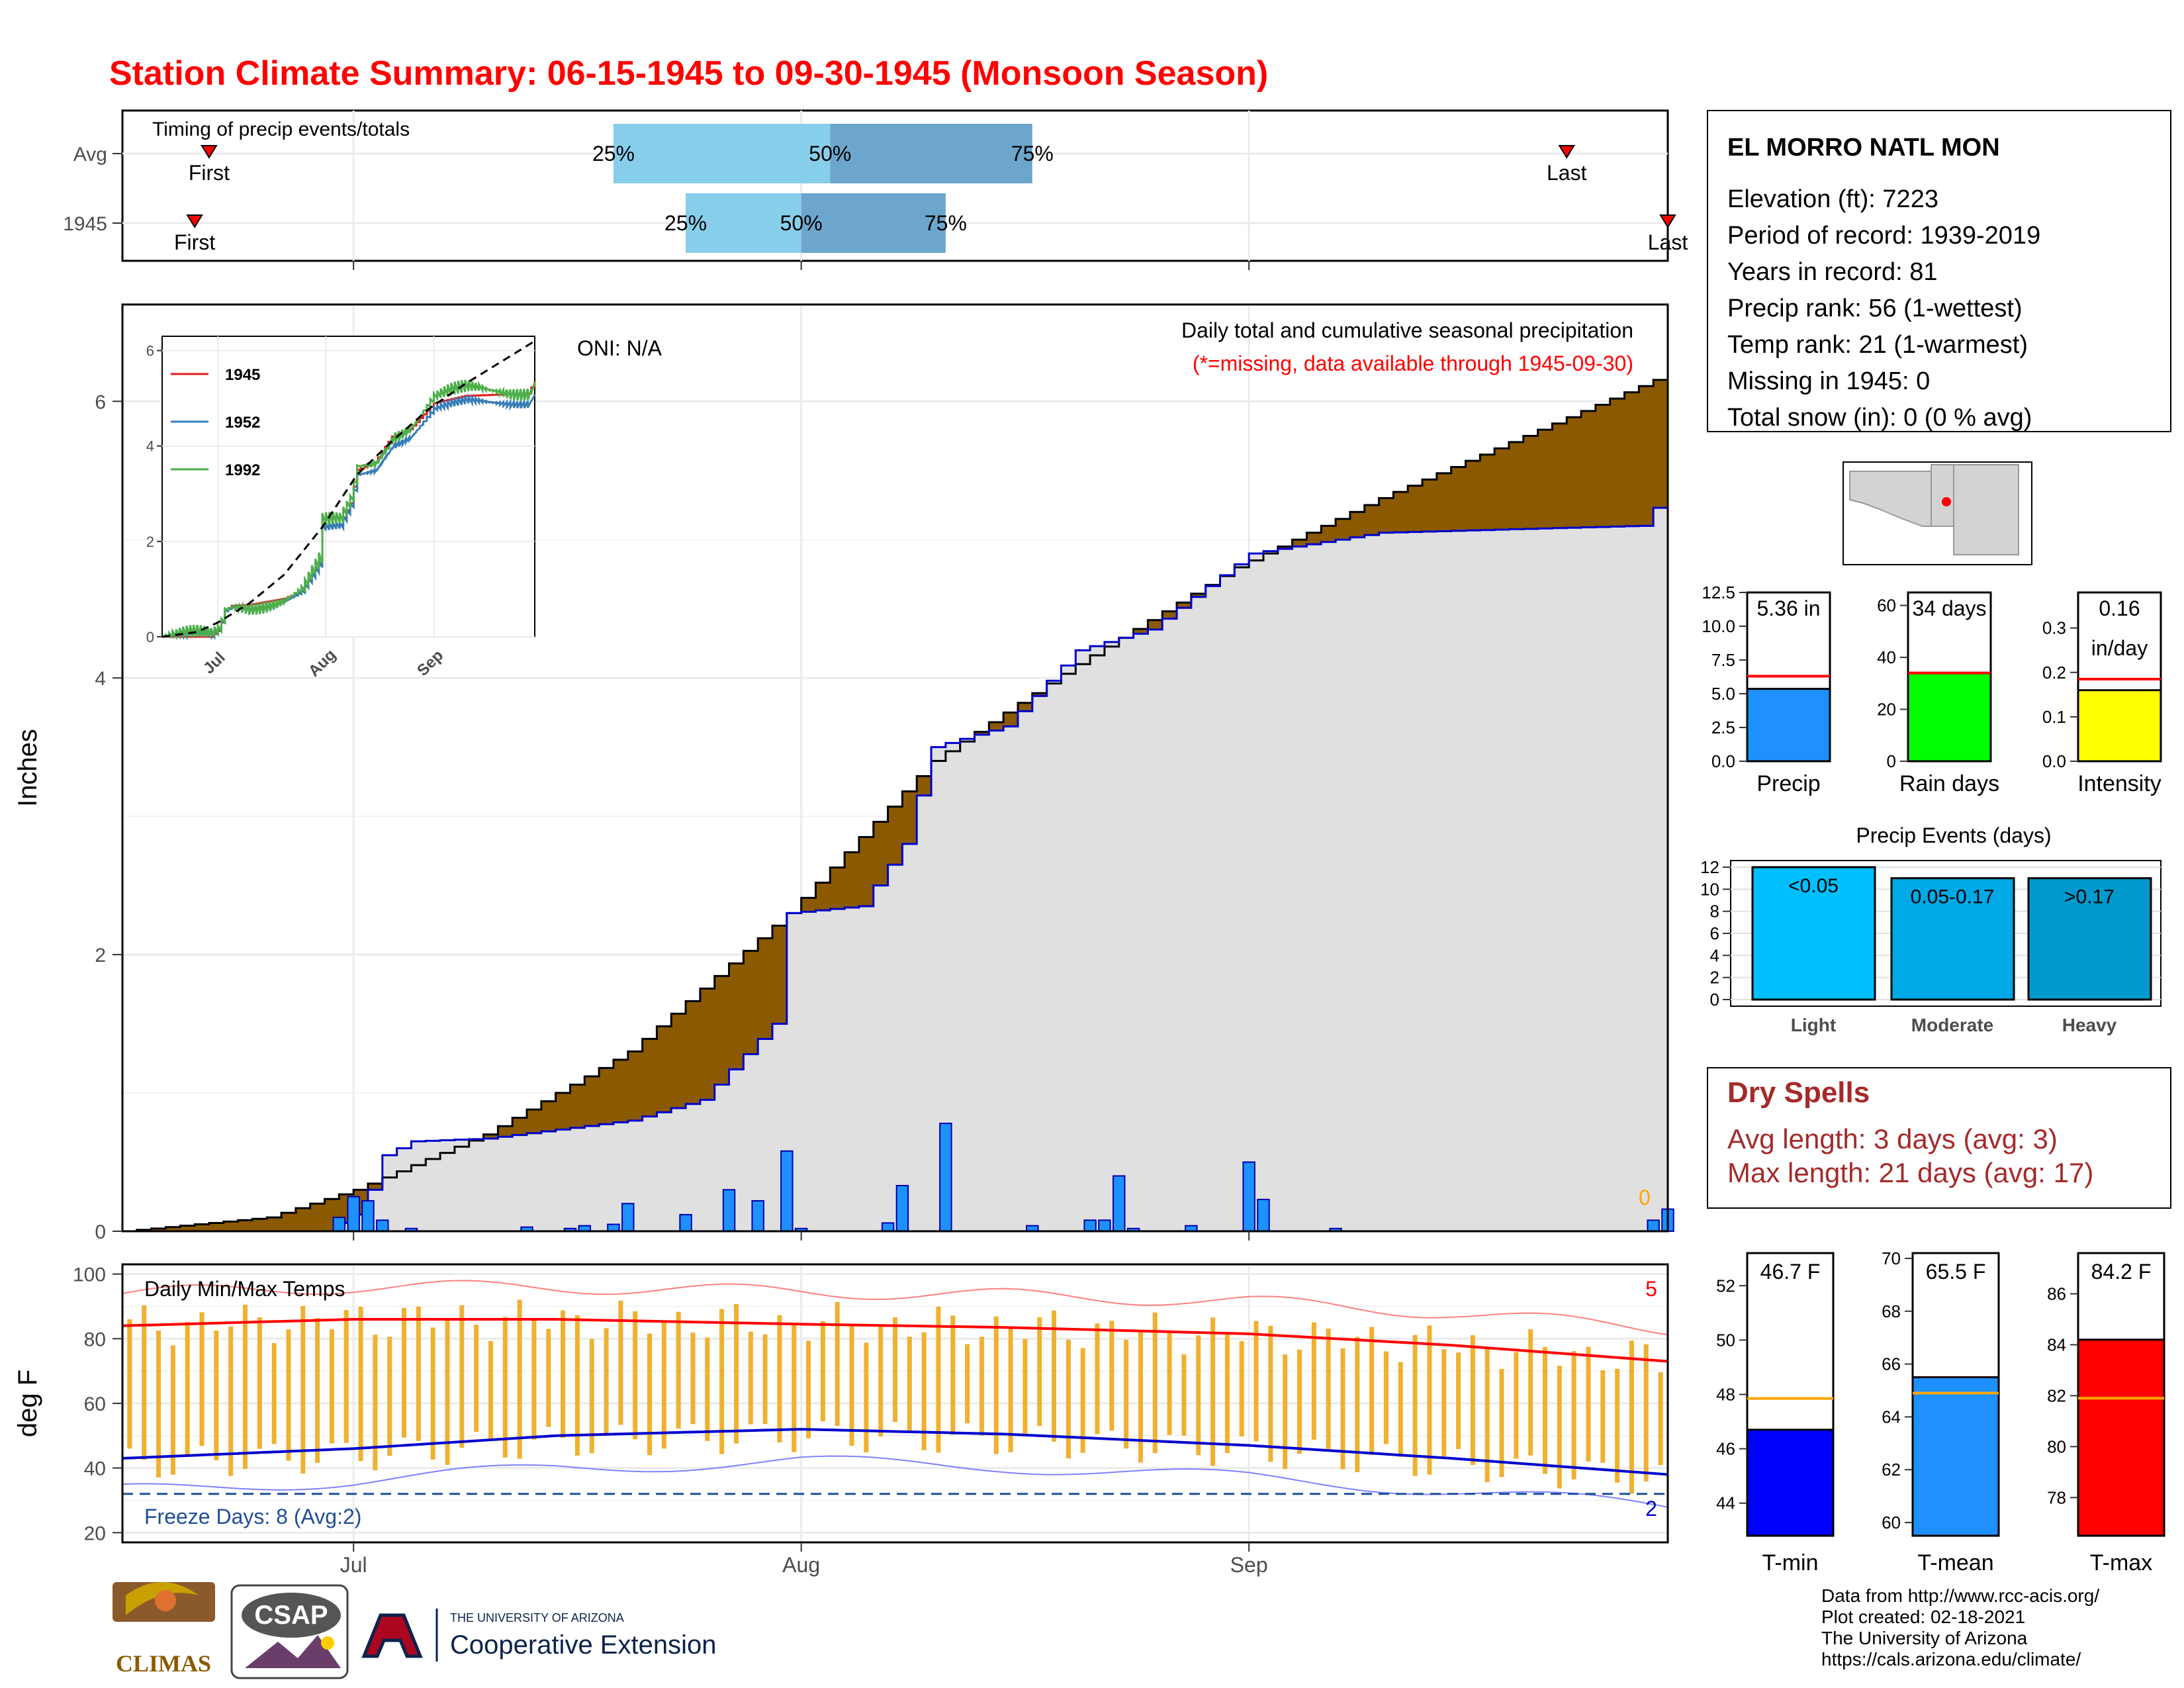  Describe the element at coordinates (1937, 513) in the screenshot. I see `locator-map` at that location.